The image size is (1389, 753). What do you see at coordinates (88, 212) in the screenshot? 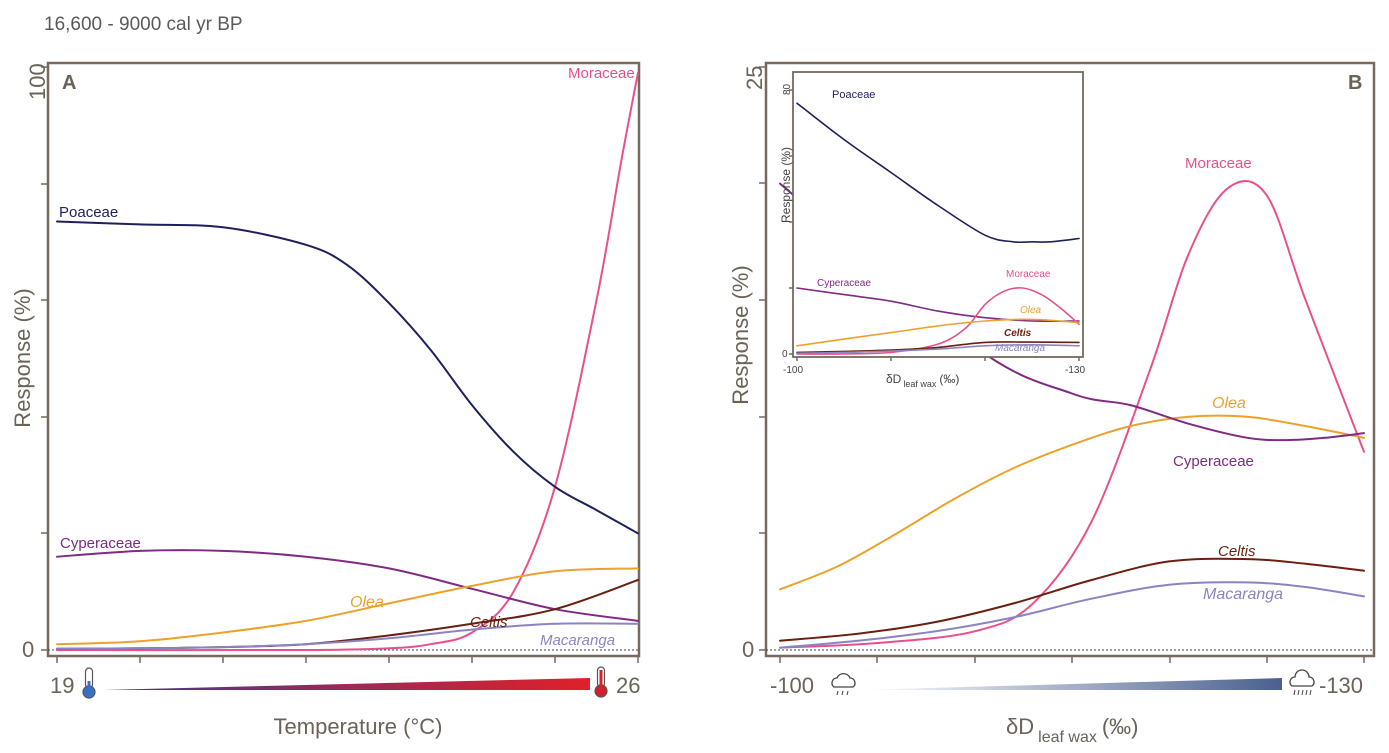
I see `label-poaceae-a: Poaceae` at bounding box center [88, 212].